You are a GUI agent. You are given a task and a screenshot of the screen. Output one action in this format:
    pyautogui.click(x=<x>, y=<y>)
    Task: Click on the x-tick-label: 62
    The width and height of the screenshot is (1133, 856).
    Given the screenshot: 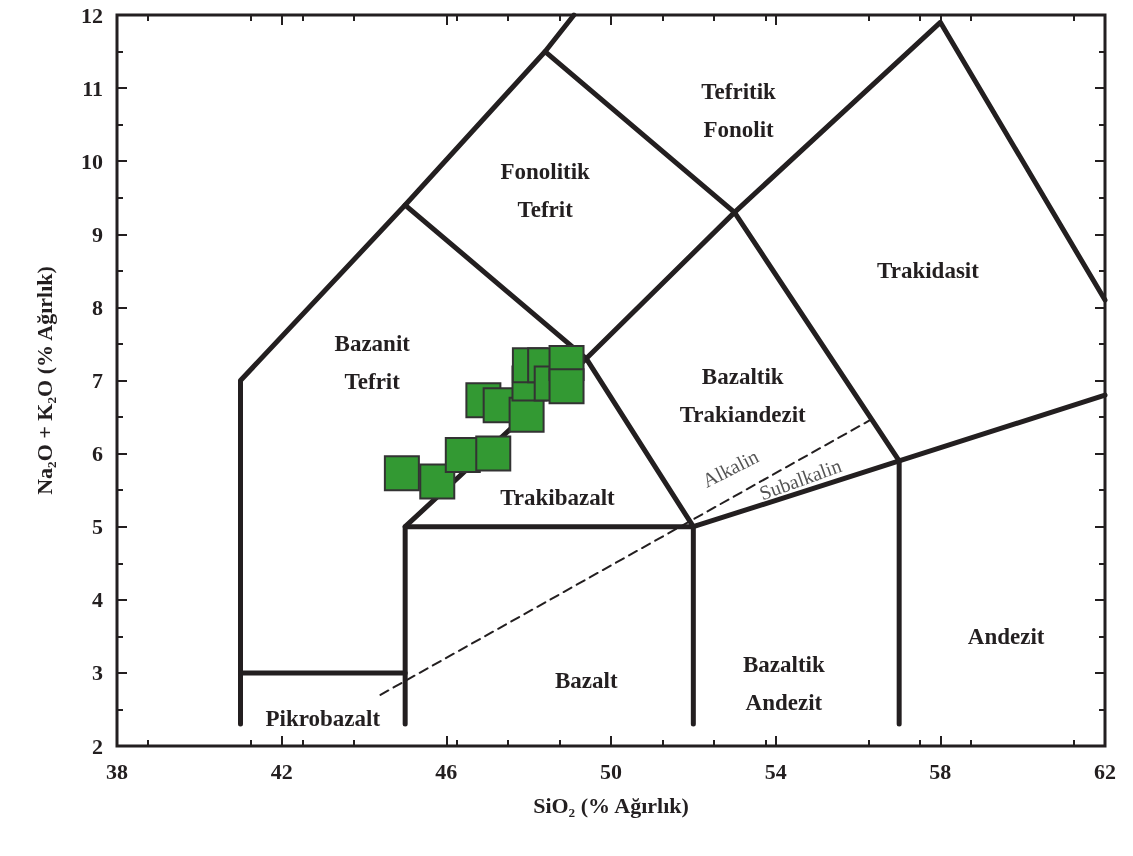 What is the action you would take?
    pyautogui.click(x=1105, y=771)
    